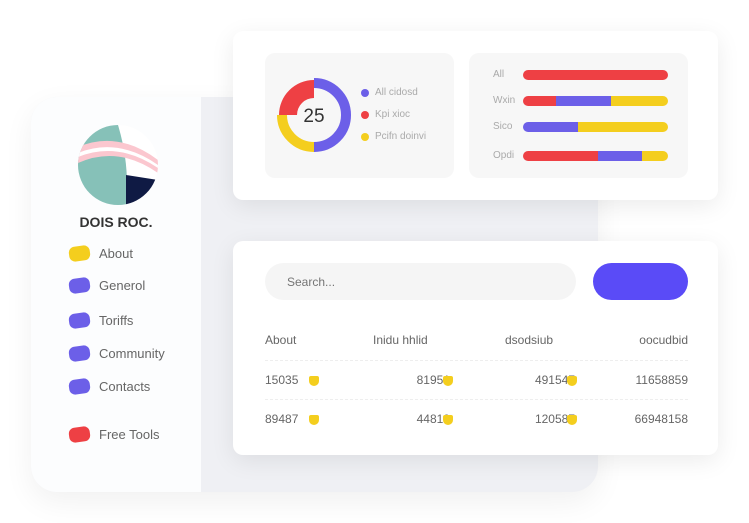  Describe the element at coordinates (661, 419) in the screenshot. I see `table-cell: 66948158` at that location.